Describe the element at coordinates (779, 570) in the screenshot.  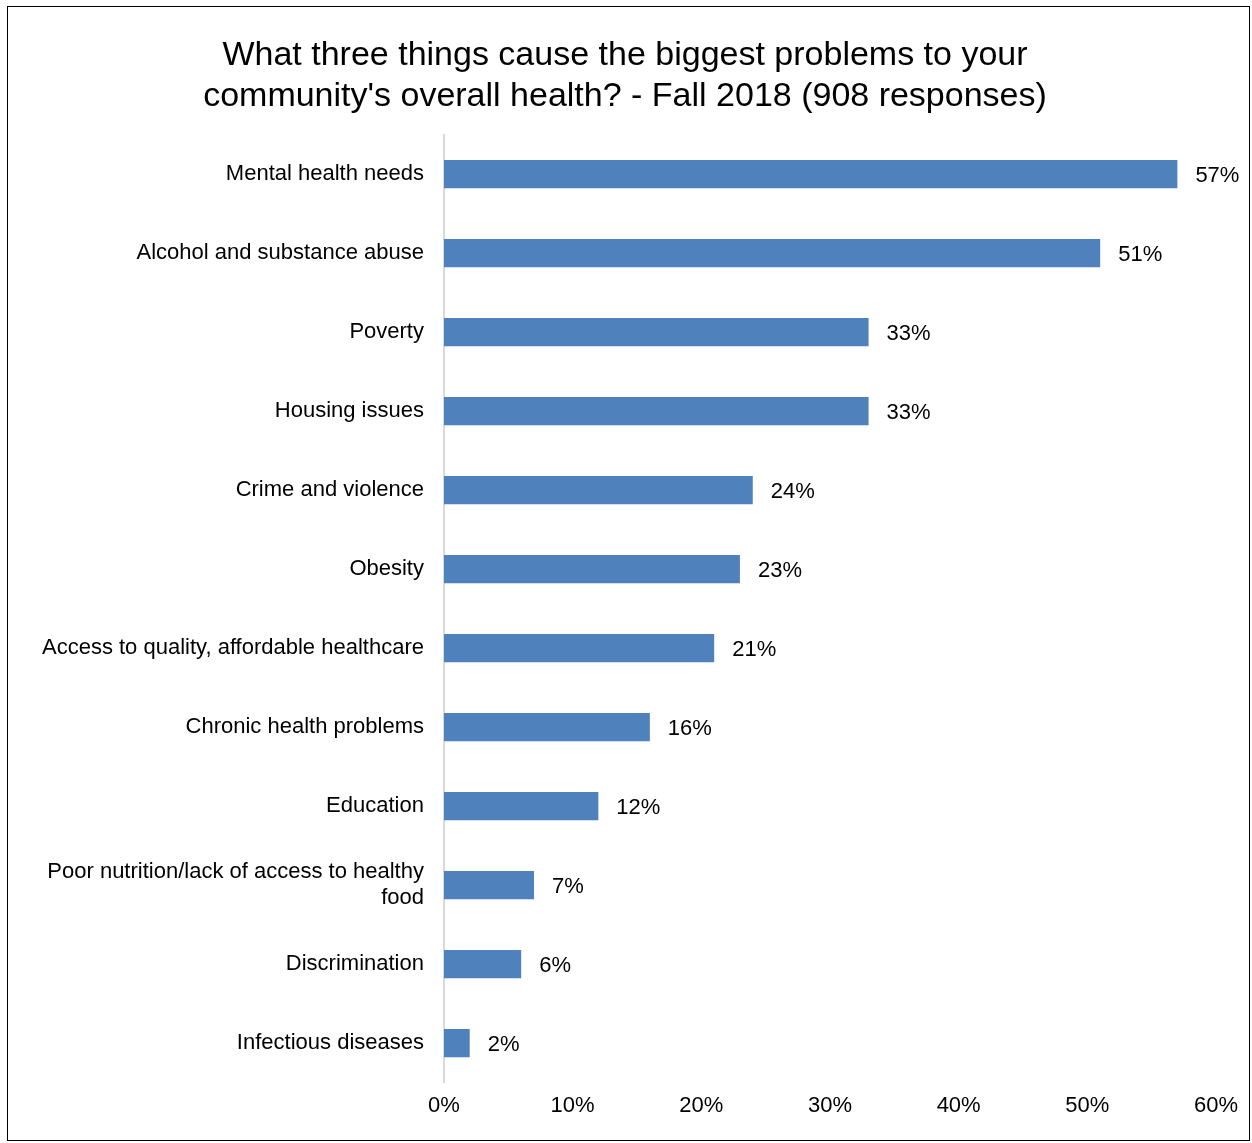
I see `data-label: 23%` at that location.